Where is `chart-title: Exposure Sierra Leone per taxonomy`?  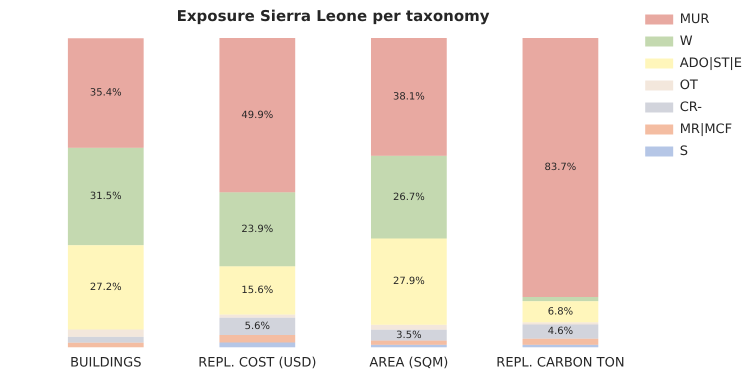
chart-title: Exposure Sierra Leone per taxonomy is located at coordinates (333, 15).